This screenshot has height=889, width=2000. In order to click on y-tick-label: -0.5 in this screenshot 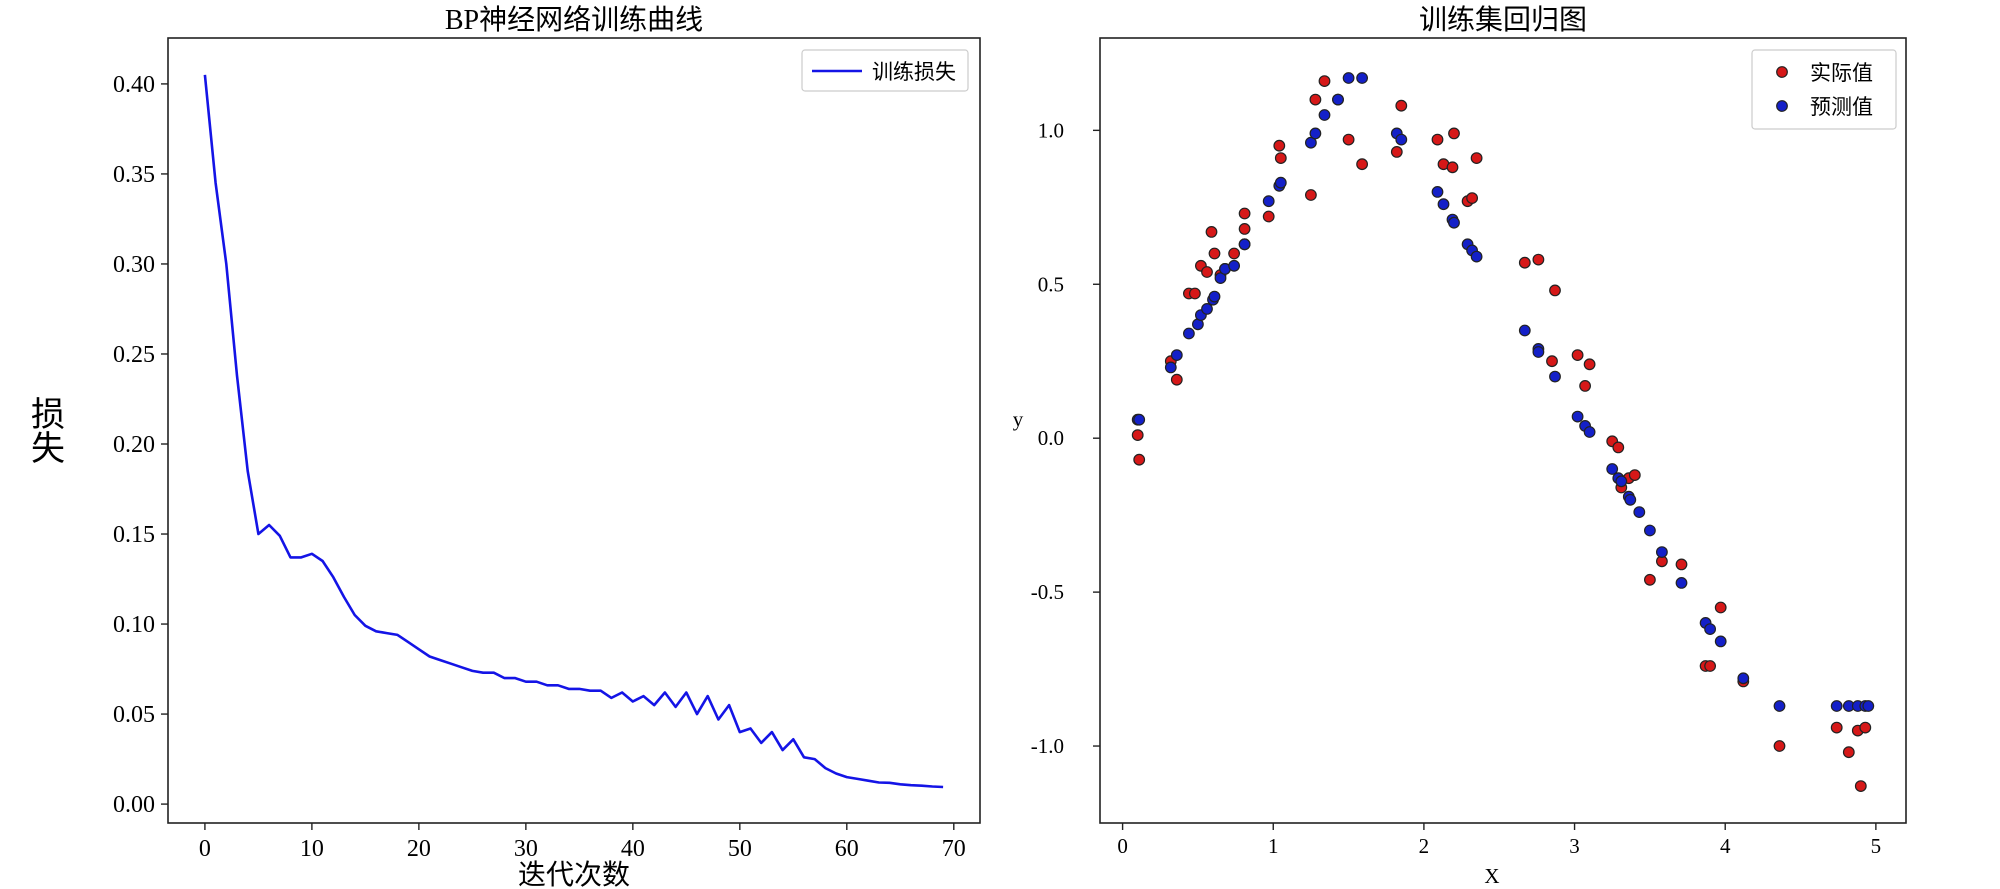, I will do `click(1047, 592)`.